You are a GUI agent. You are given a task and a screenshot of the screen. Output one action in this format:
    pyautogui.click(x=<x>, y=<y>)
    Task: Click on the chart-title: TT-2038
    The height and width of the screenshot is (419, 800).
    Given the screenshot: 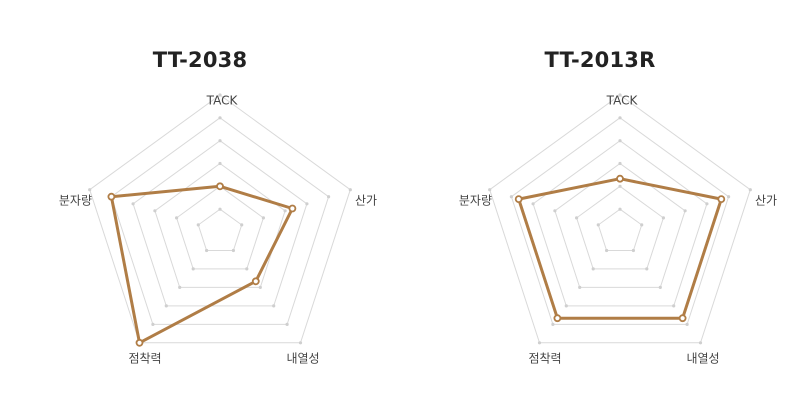 What is the action you would take?
    pyautogui.click(x=200, y=60)
    